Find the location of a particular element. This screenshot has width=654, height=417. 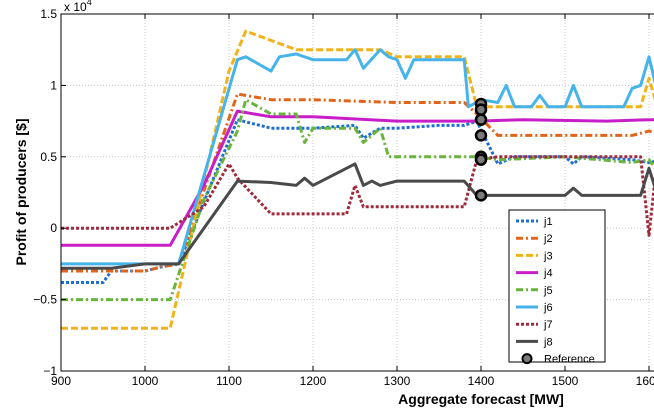

legend-label-j7: j7 is located at coordinates (548, 325).